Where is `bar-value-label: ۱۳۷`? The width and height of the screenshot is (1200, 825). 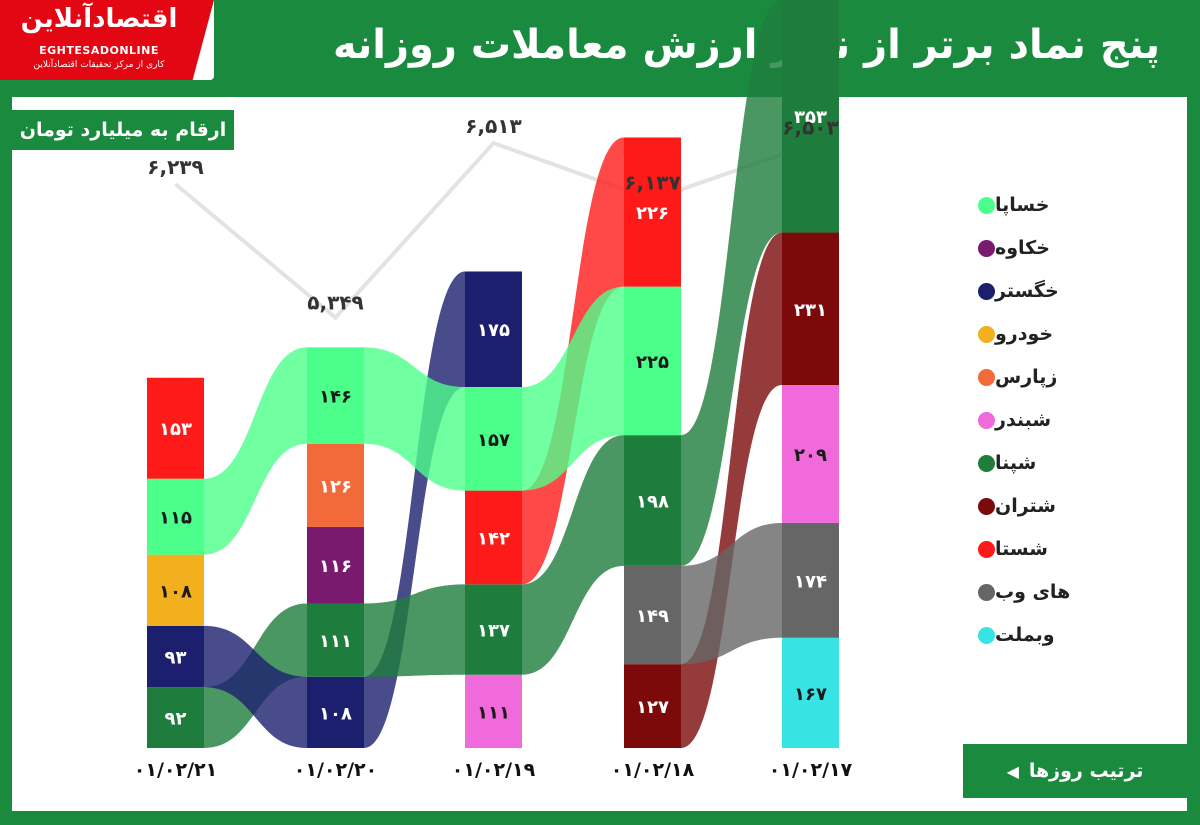
bar-value-label: ۱۳۷ is located at coordinates (493, 631).